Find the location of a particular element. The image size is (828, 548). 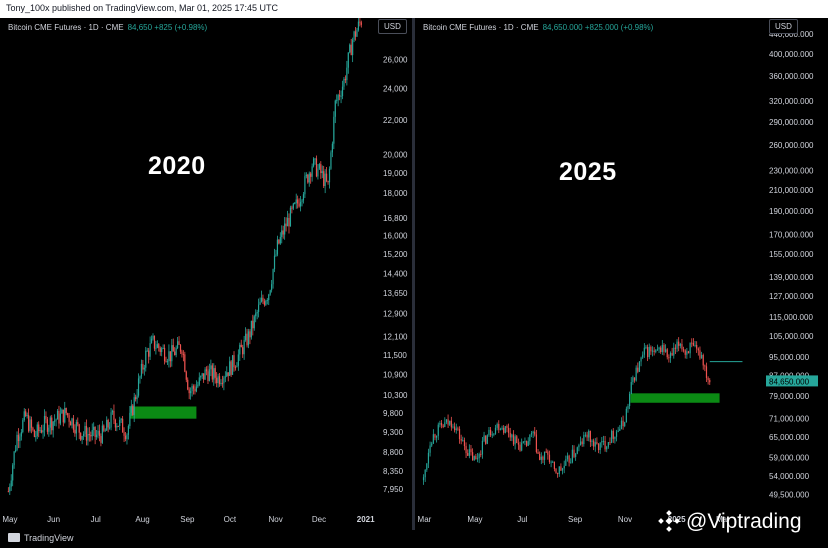

tradingview-logo: TradingView is located at coordinates (41, 538).